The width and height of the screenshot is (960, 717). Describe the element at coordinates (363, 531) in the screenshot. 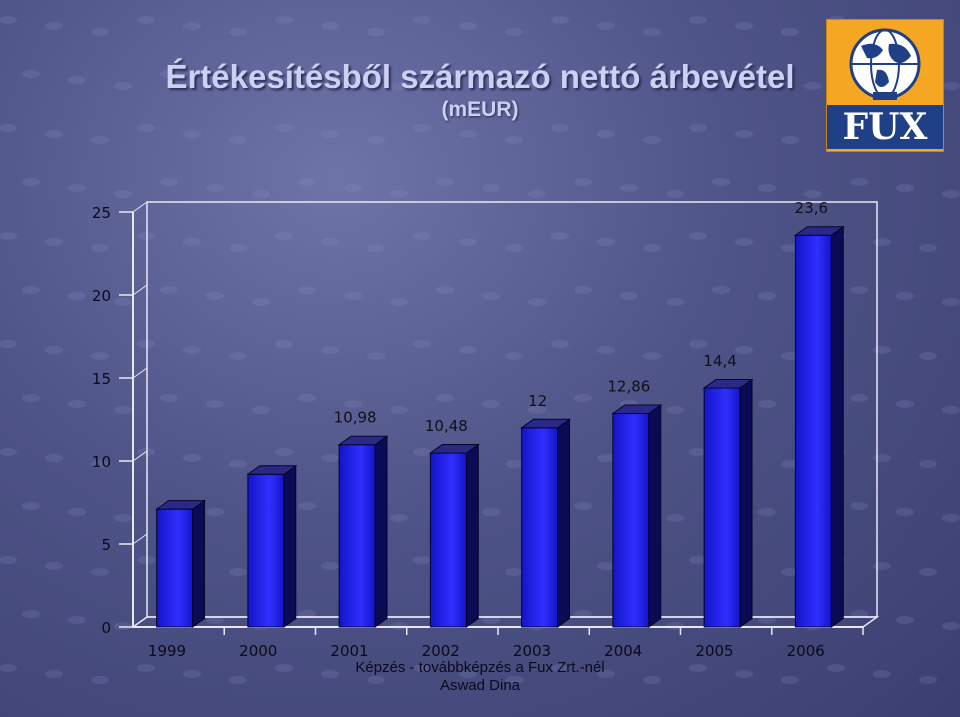

I see `bar-2001` at that location.